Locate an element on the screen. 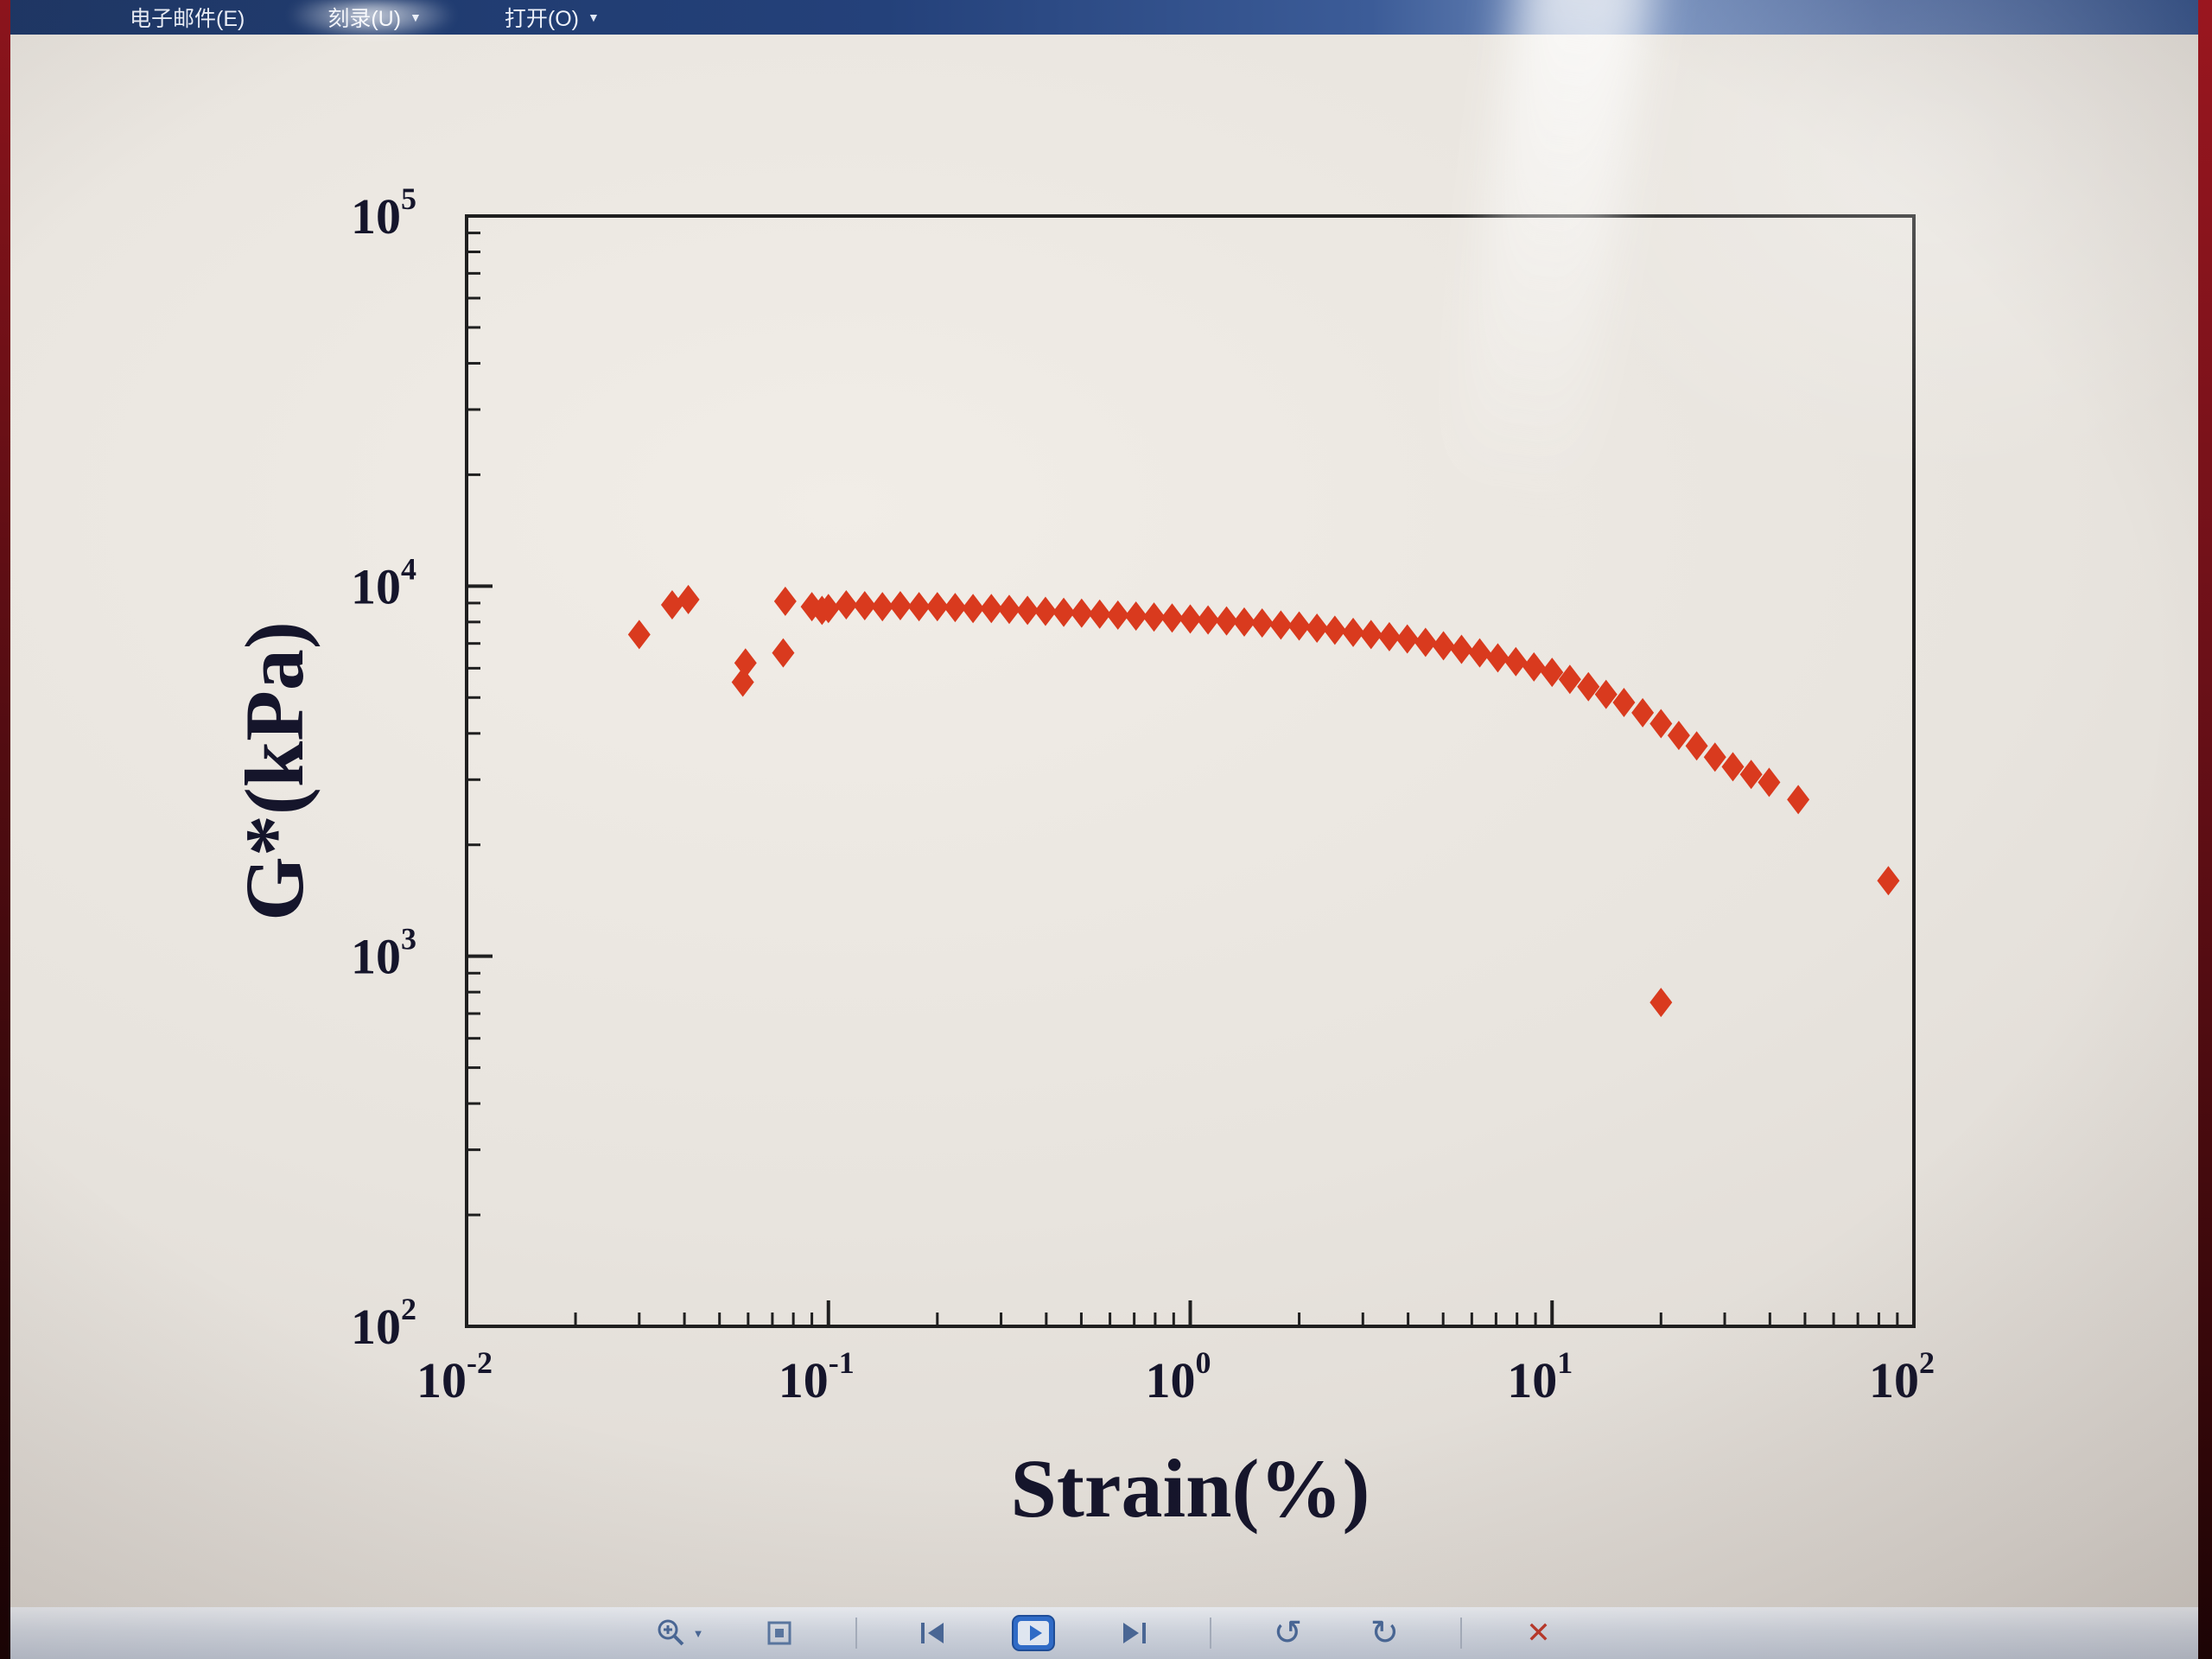  menu-item-email: 电子邮件(E) is located at coordinates (187, 17).